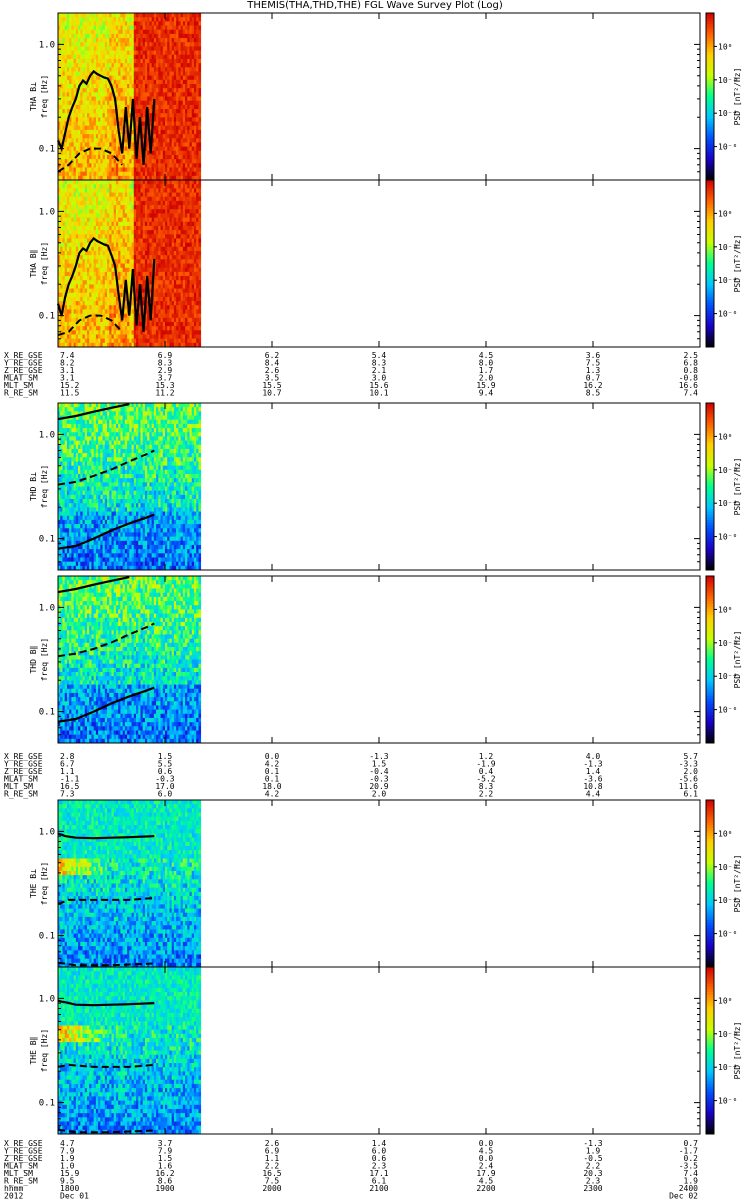 This screenshot has width=750, height=1200. What do you see at coordinates (129, 96) in the screenshot?
I see `spectrogram-tha-bperp` at bounding box center [129, 96].